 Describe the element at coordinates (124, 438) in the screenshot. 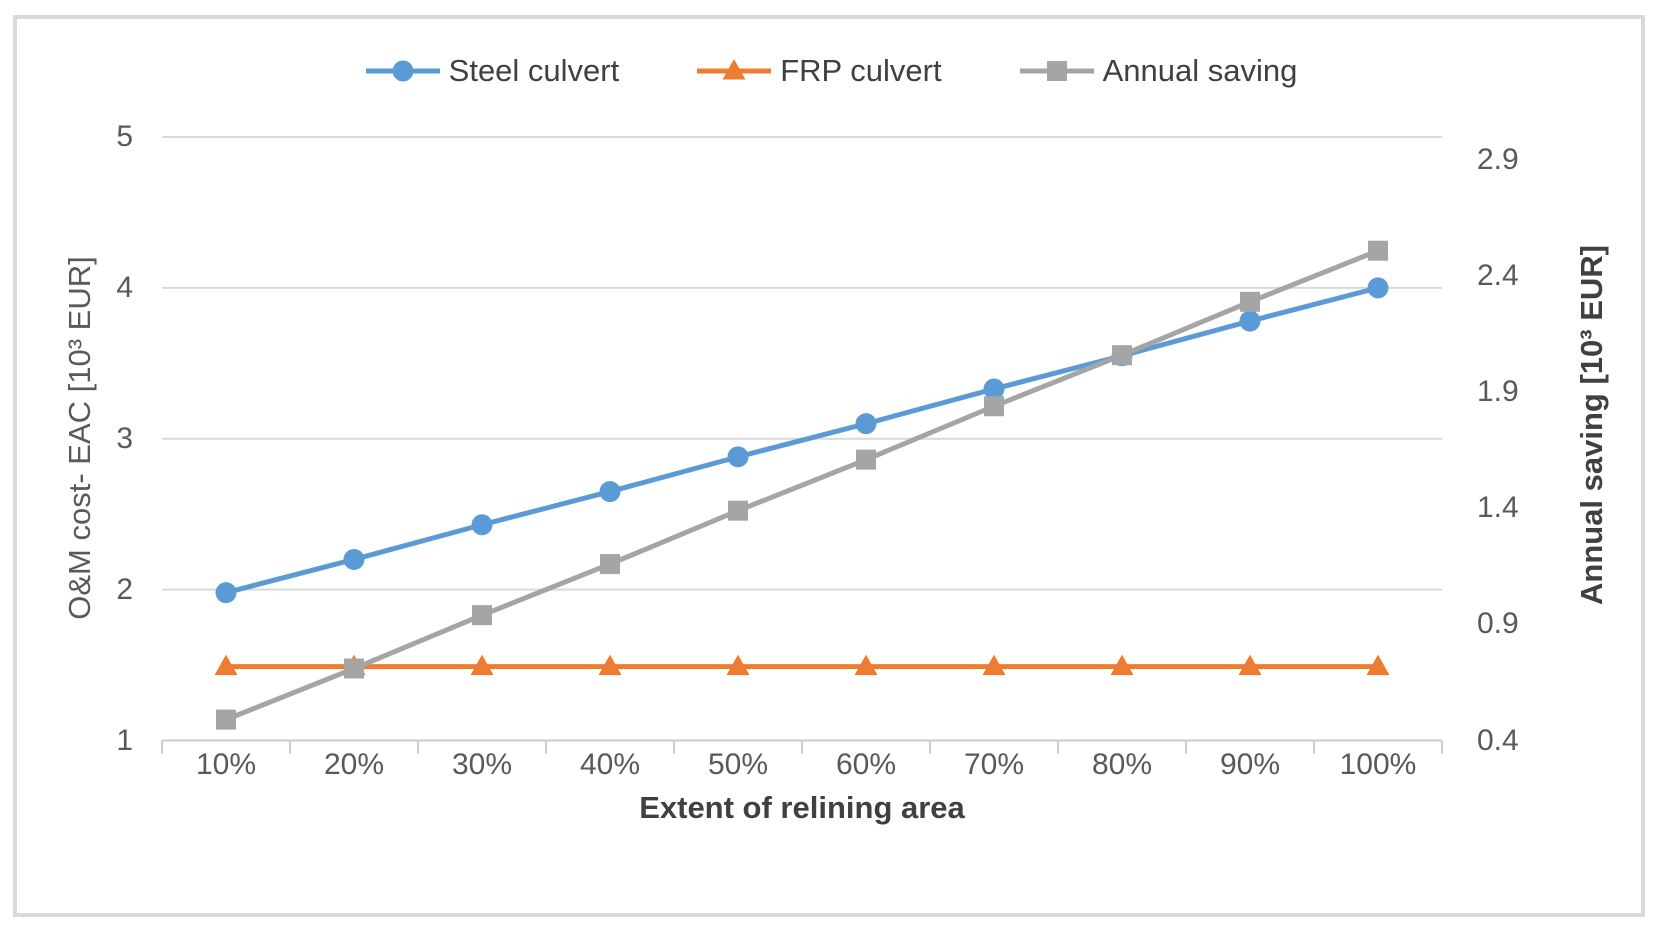

I see `y-axis-left-tick-label: 3` at that location.